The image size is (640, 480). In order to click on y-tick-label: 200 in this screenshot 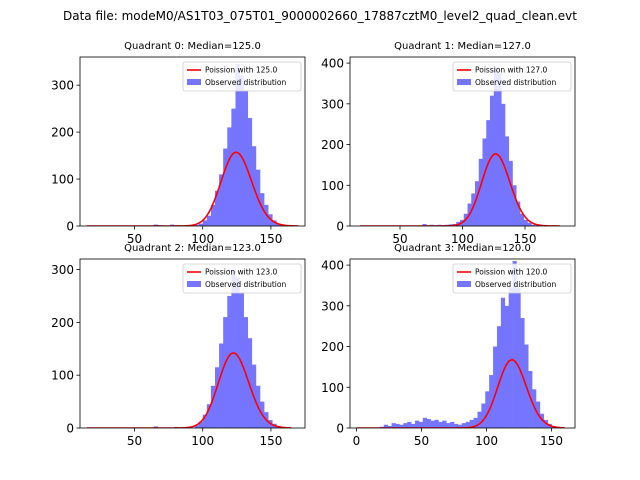, I will do `click(332, 145)`.